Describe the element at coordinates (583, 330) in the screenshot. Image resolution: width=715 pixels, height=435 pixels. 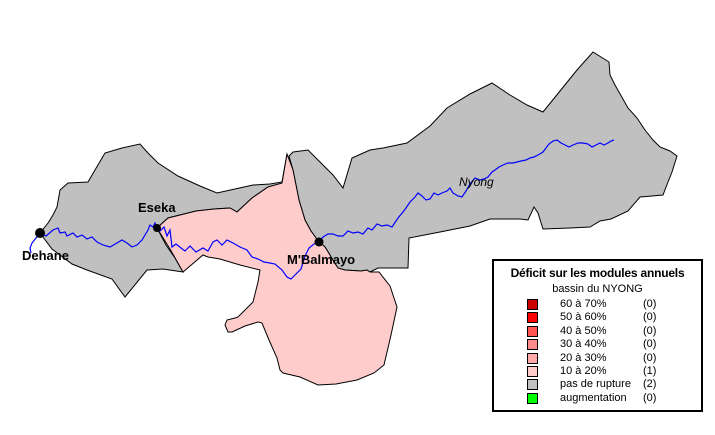
I see `legend-item-label: 40 à 50%` at that location.